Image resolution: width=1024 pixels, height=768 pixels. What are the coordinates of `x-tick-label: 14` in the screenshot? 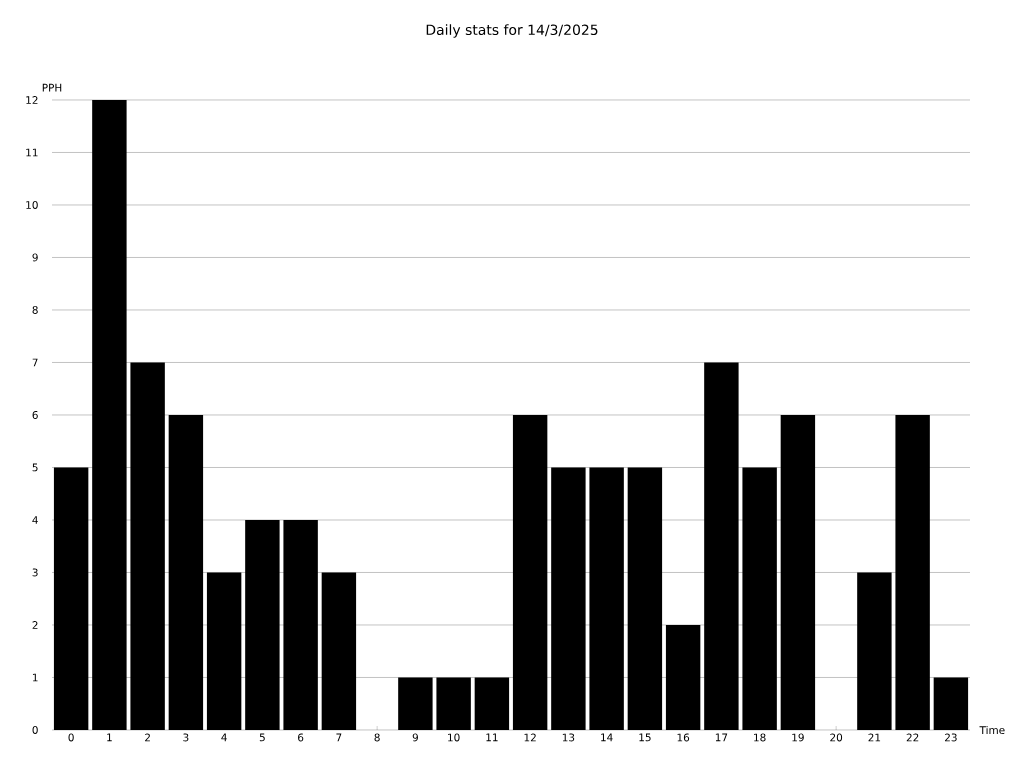 It's located at (607, 737).